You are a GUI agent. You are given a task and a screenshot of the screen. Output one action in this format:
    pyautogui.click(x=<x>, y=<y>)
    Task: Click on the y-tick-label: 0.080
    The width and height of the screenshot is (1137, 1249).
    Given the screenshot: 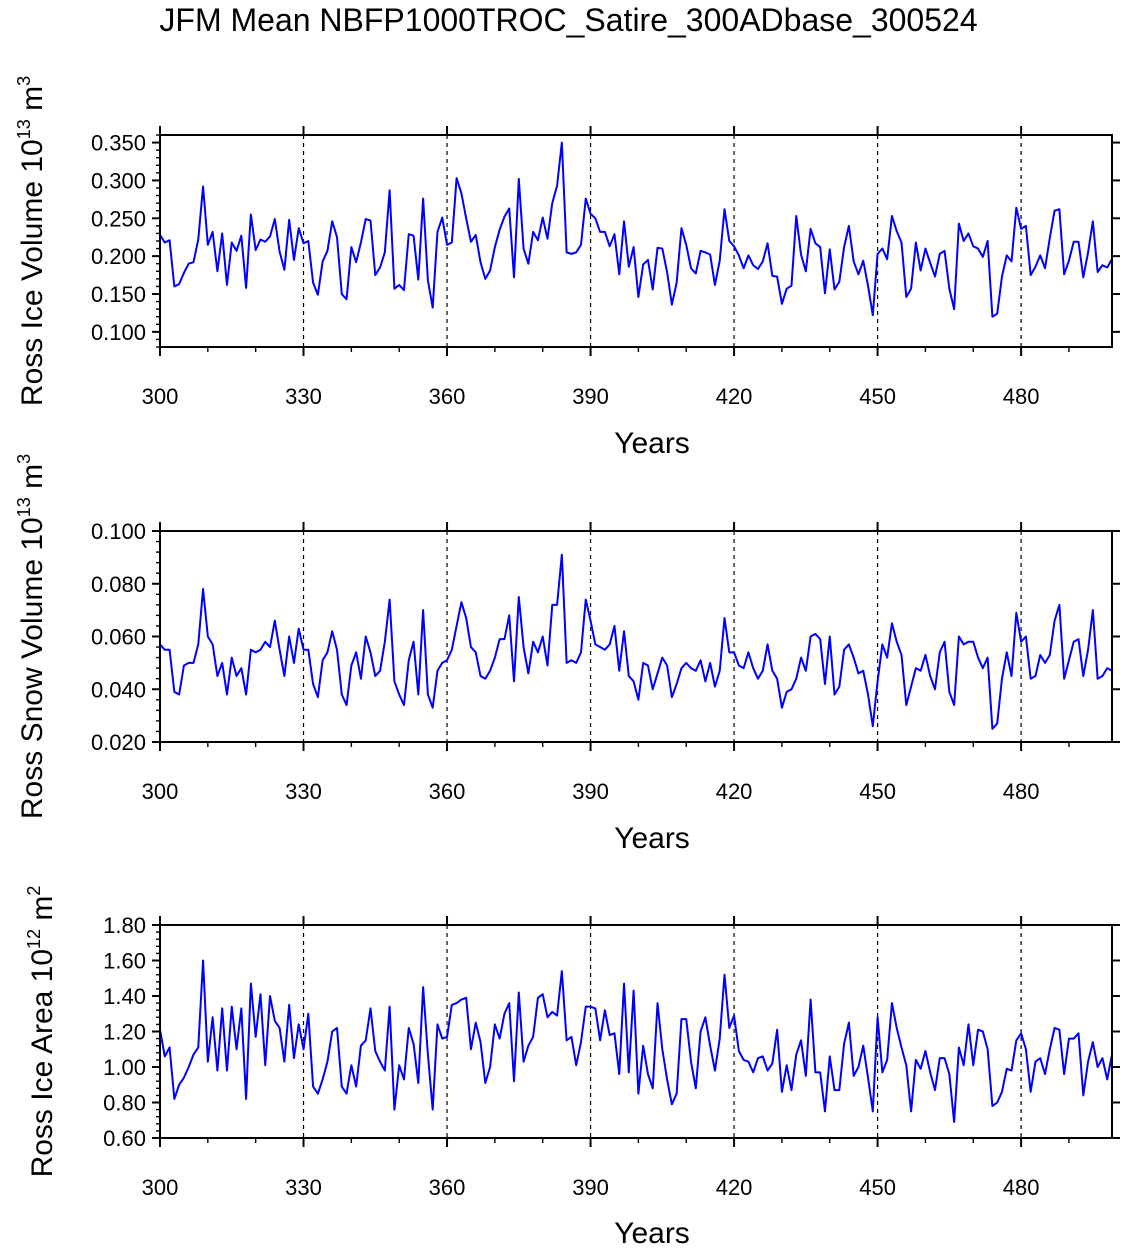 What is the action you would take?
    pyautogui.click(x=118, y=584)
    